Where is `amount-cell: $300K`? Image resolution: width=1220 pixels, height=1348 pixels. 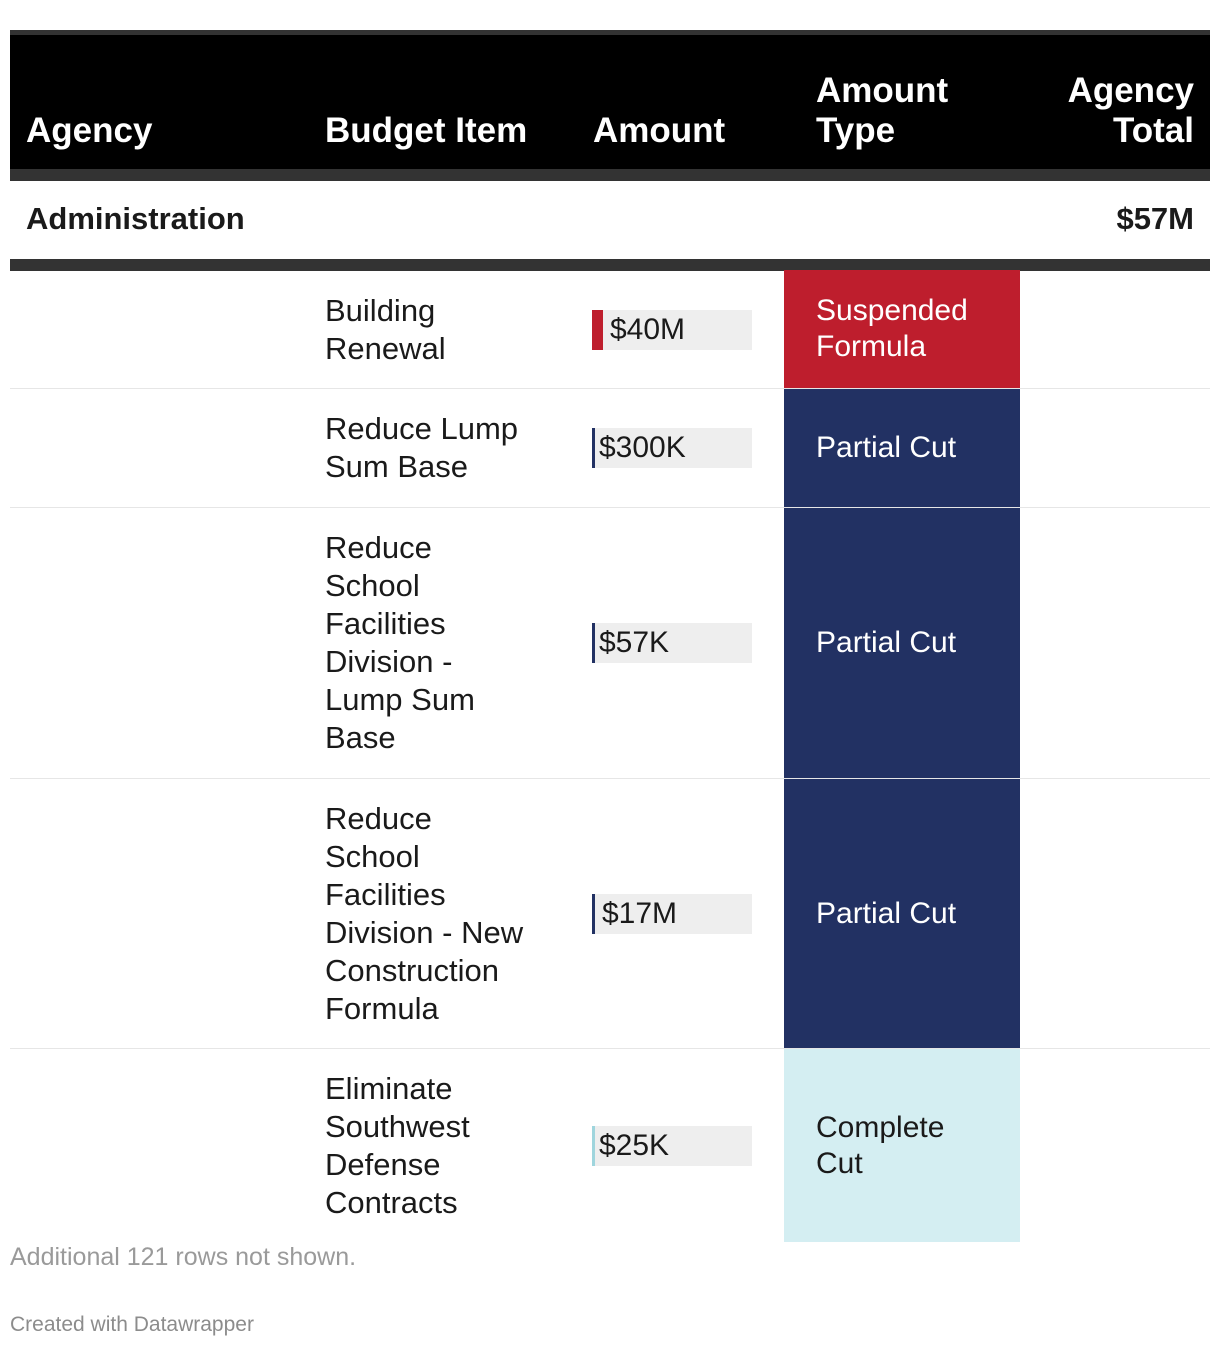 amount-cell: $300K is located at coordinates (672, 448).